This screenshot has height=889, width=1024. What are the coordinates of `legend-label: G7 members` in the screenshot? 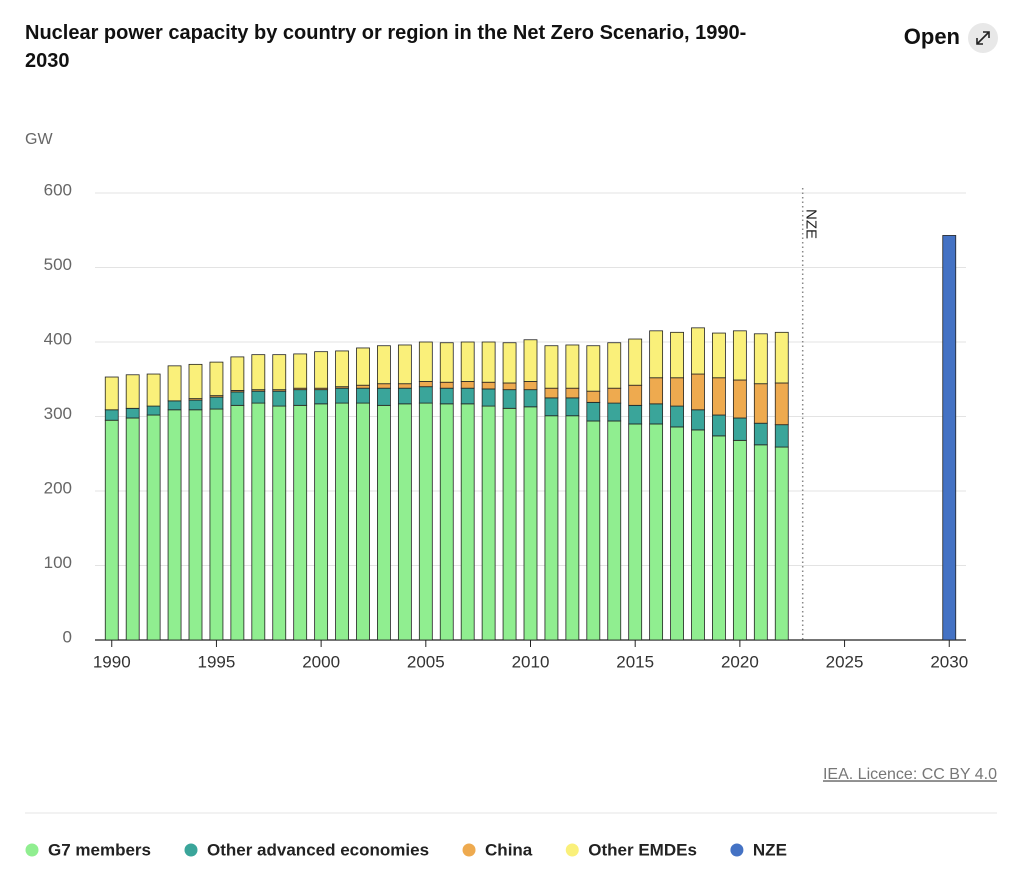 It's located at (99, 849).